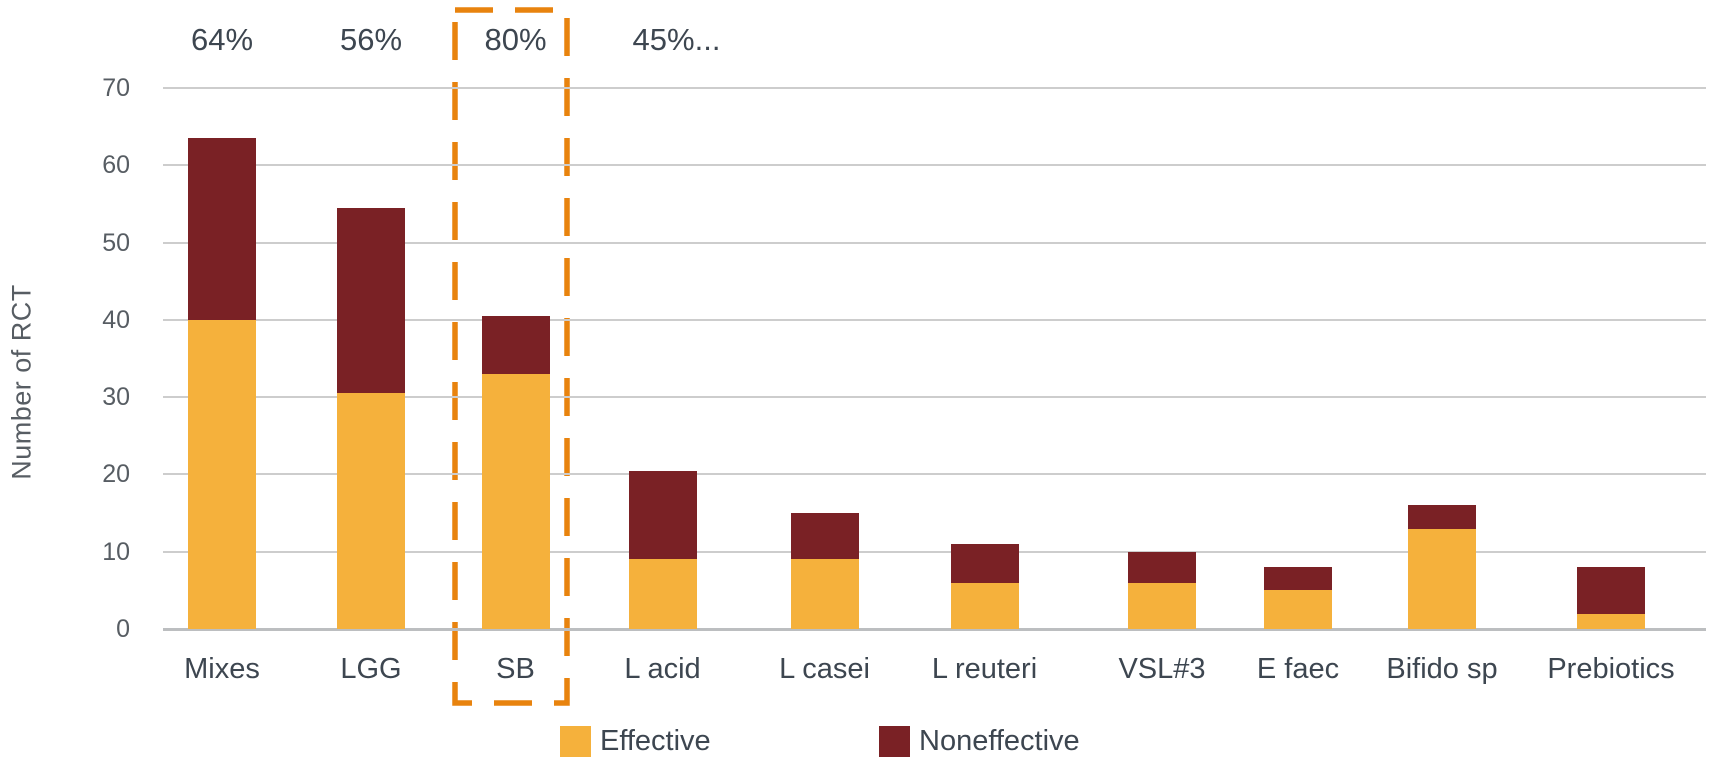 The height and width of the screenshot is (766, 1732). What do you see at coordinates (984, 669) in the screenshot?
I see `x-category-label-l-reuteri: L reuteri` at bounding box center [984, 669].